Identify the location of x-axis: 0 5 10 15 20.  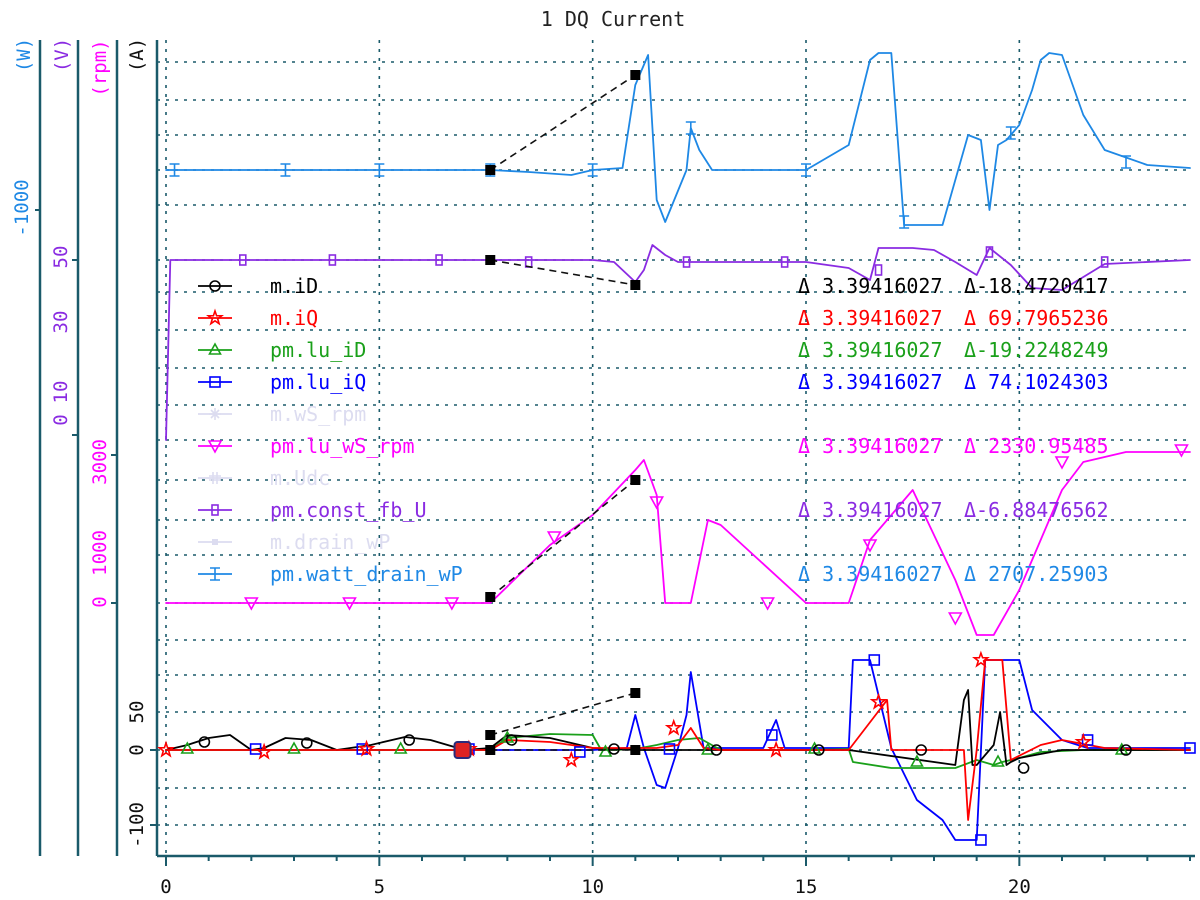
(675, 877).